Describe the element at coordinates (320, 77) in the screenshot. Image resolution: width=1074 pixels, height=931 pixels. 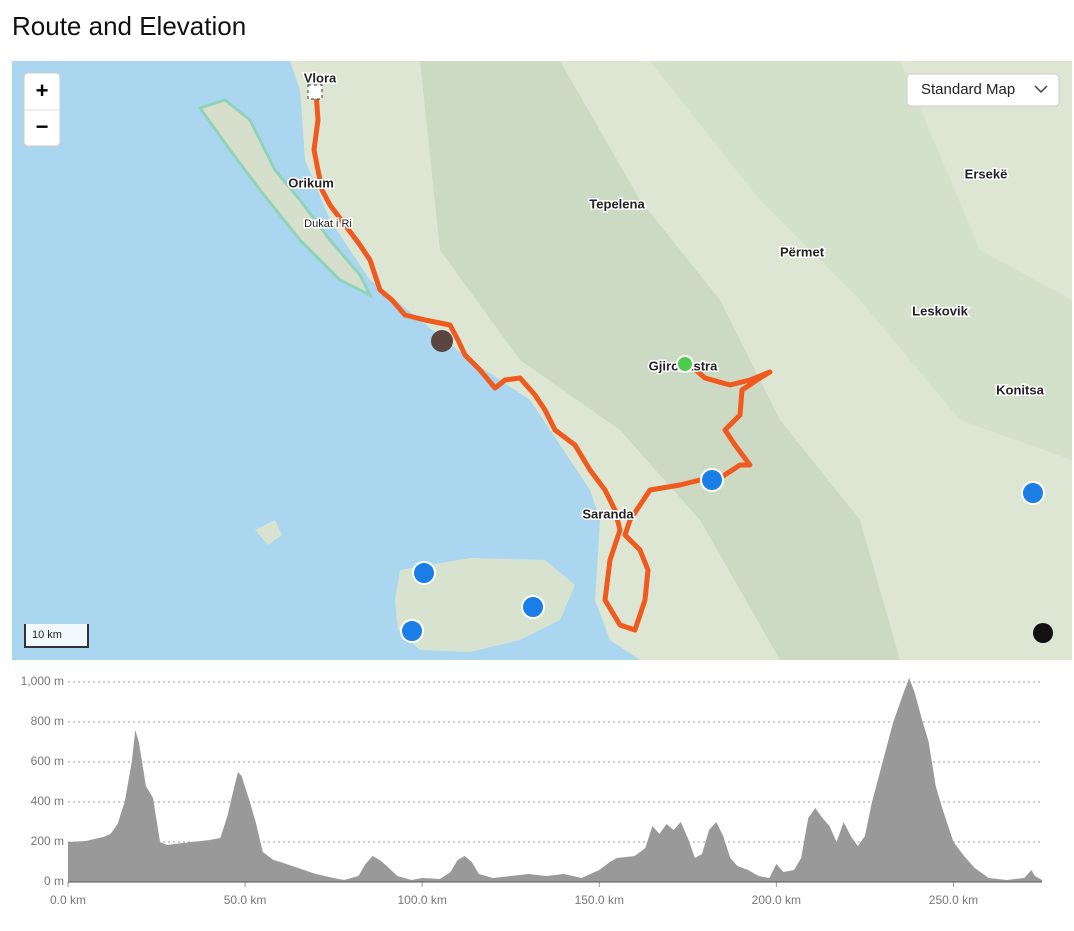
I see `place-label: Vlora` at that location.